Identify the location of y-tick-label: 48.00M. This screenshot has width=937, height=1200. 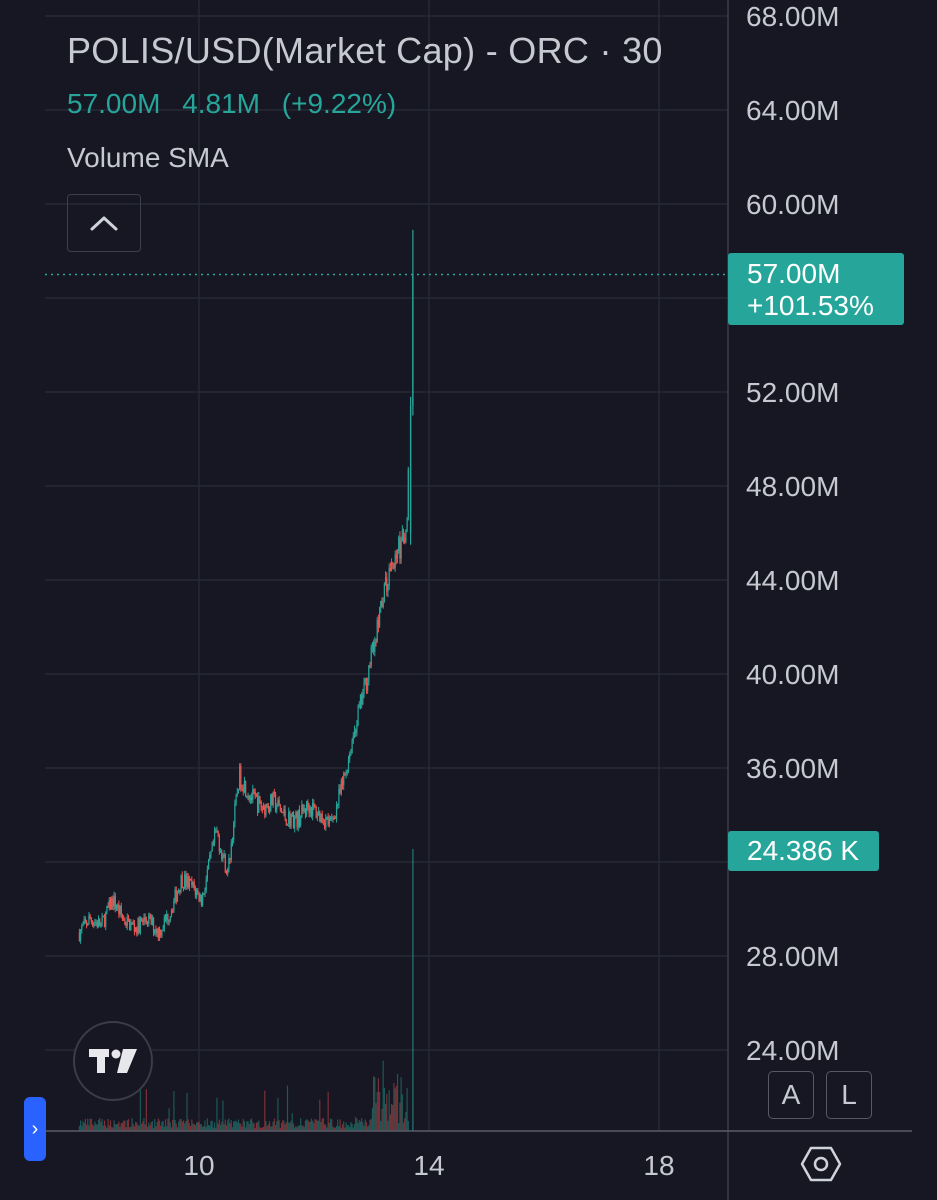
(792, 486).